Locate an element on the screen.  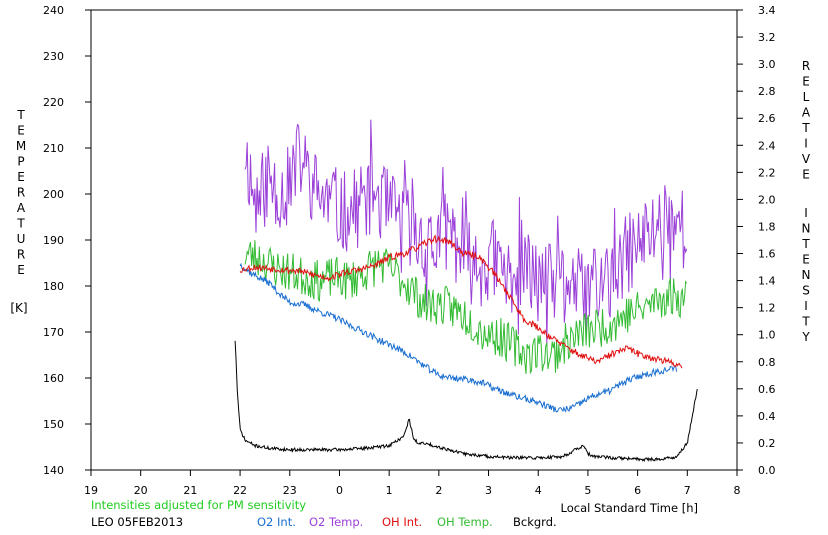
y-right-tick-label: 1.6 is located at coordinates (767, 254).